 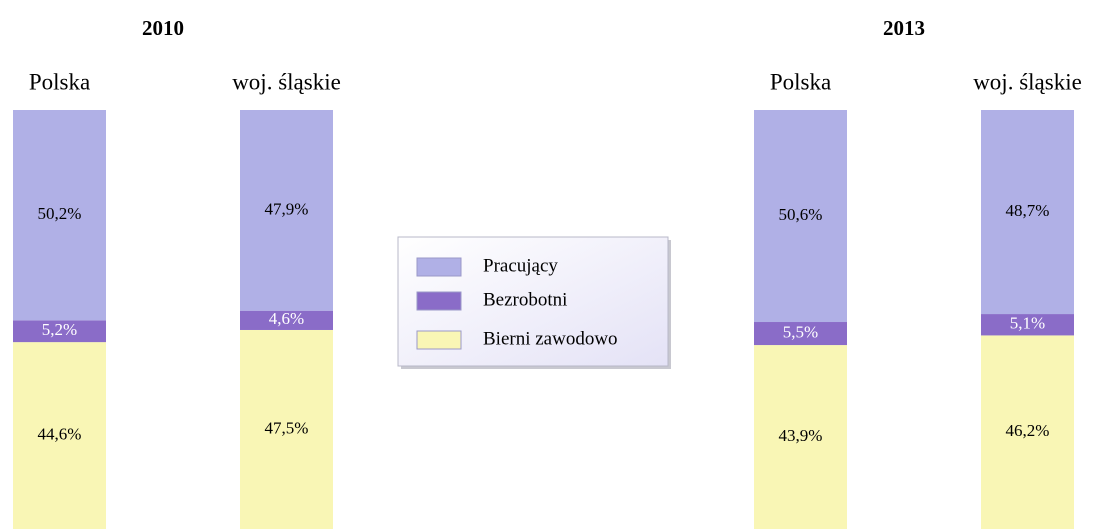 I want to click on value-label: 47,5%, so click(x=287, y=427).